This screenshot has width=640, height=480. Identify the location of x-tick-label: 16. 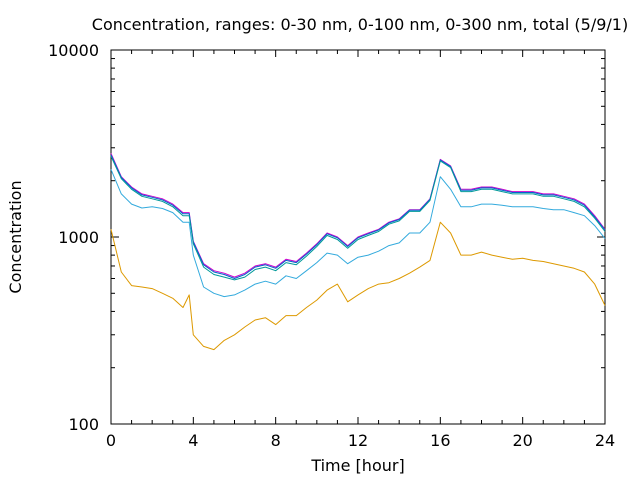
(440, 440).